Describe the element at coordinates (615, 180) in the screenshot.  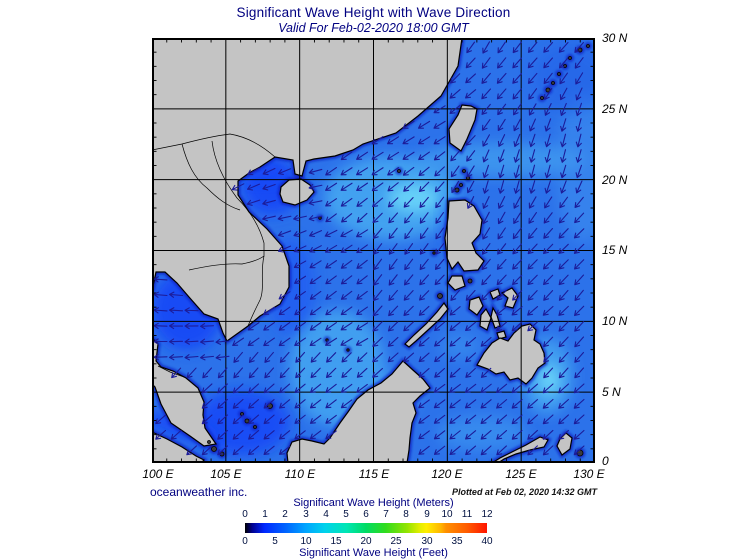
I see `lat-label-20n: 20 N` at that location.